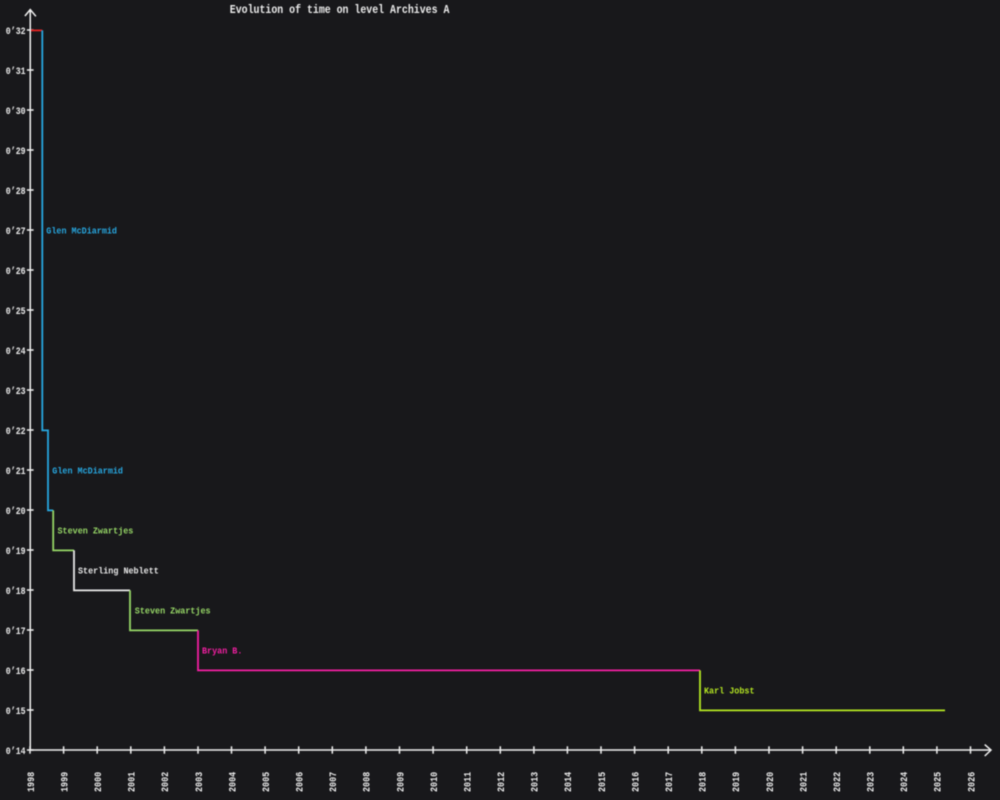 This screenshot has height=800, width=1000. Describe the element at coordinates (267, 782) in the screenshot. I see `svg-text: 2005` at that location.